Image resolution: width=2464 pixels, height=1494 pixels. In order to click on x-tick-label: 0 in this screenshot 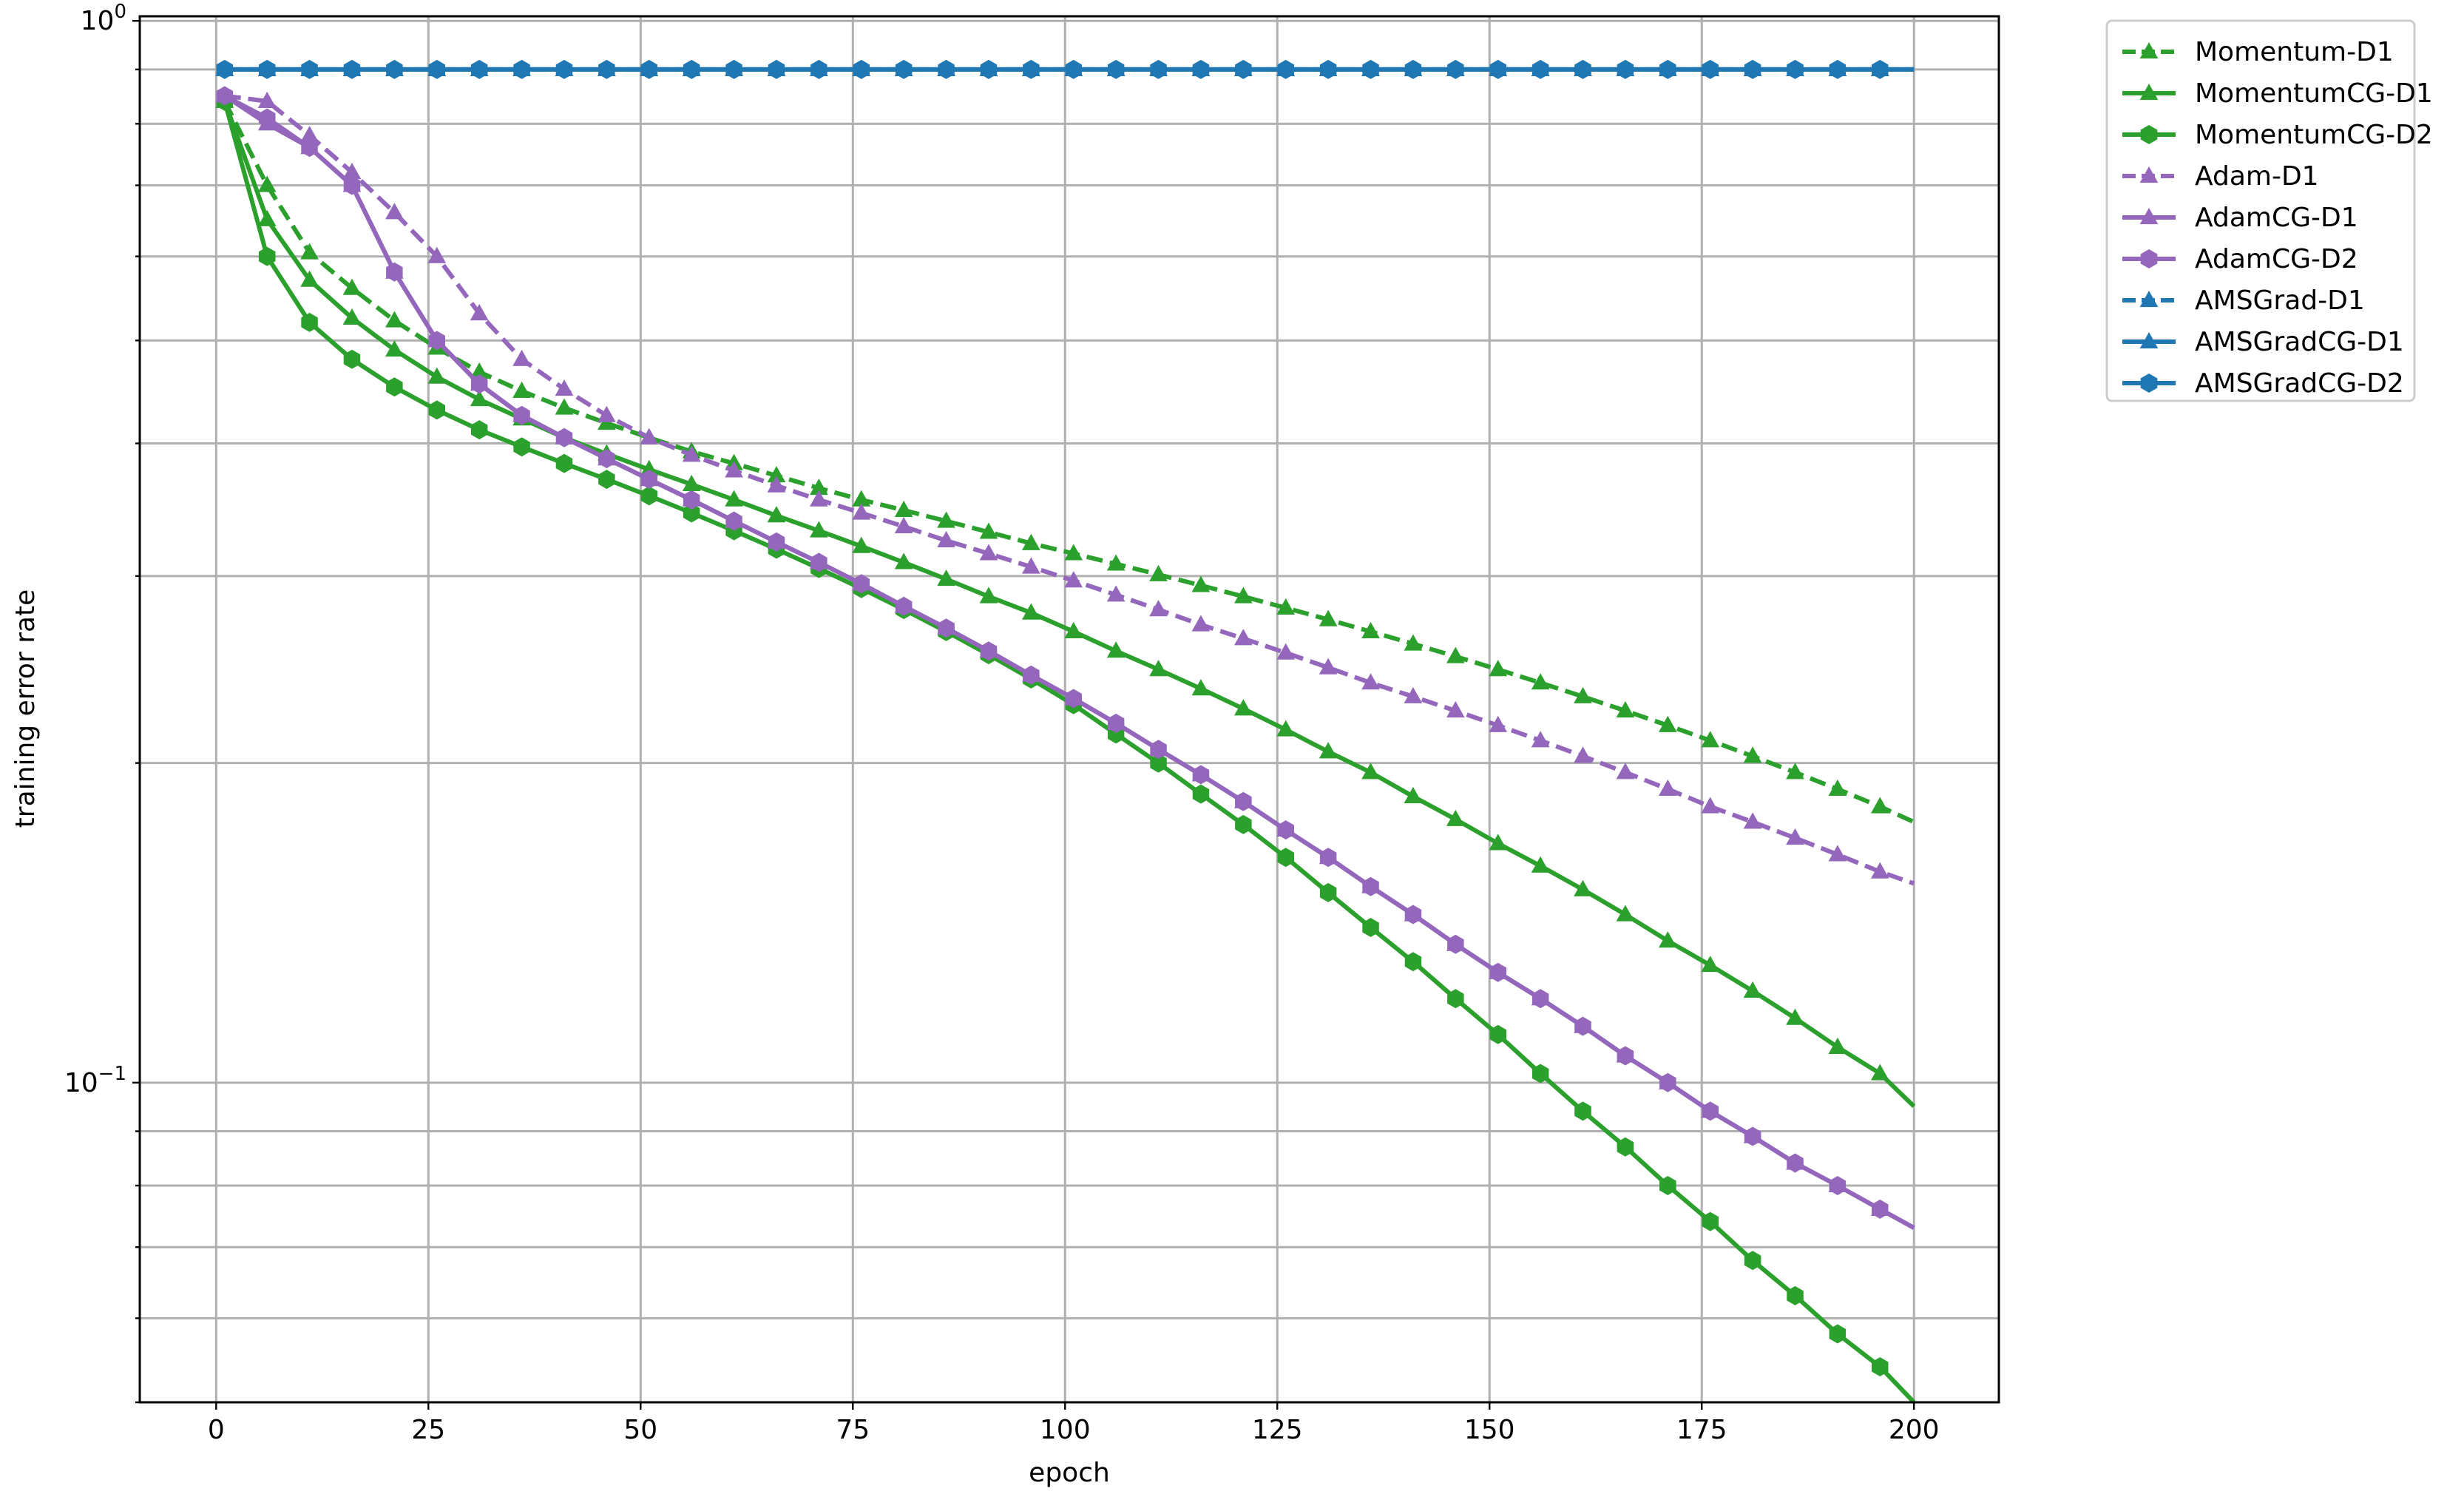, I will do `click(216, 1430)`.